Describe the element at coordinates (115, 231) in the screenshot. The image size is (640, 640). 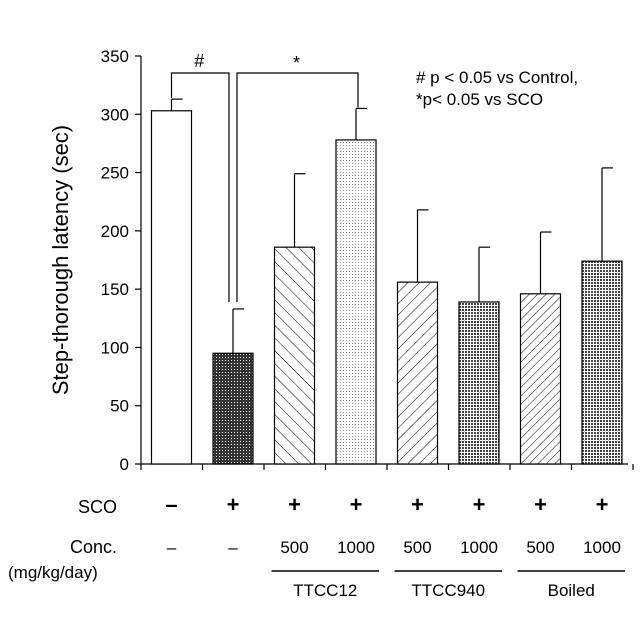
I see `y-tick-label: 200` at that location.